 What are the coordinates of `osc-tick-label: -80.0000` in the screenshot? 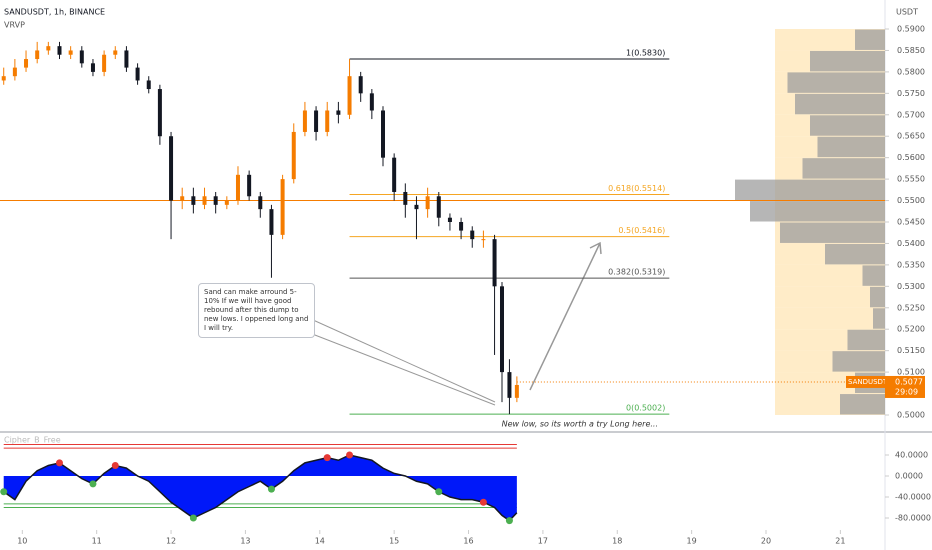 It's located at (913, 518).